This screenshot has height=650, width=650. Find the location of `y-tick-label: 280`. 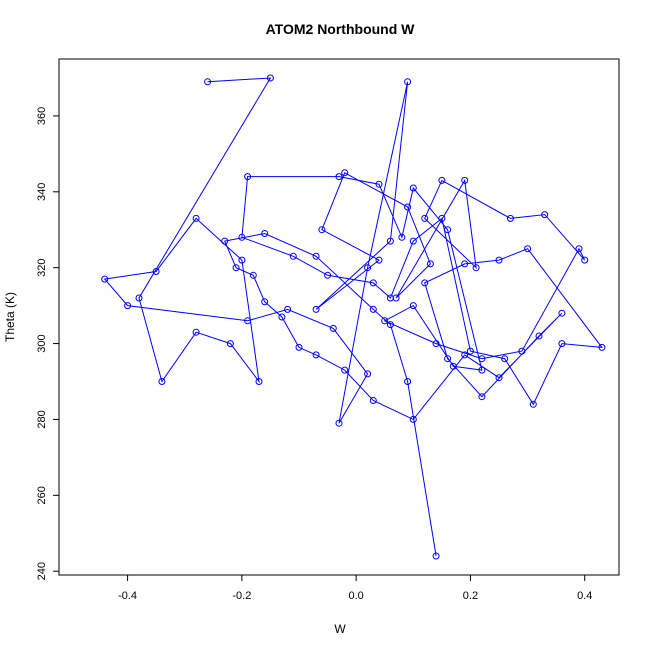

y-tick-label: 280 is located at coordinates (42, 419).